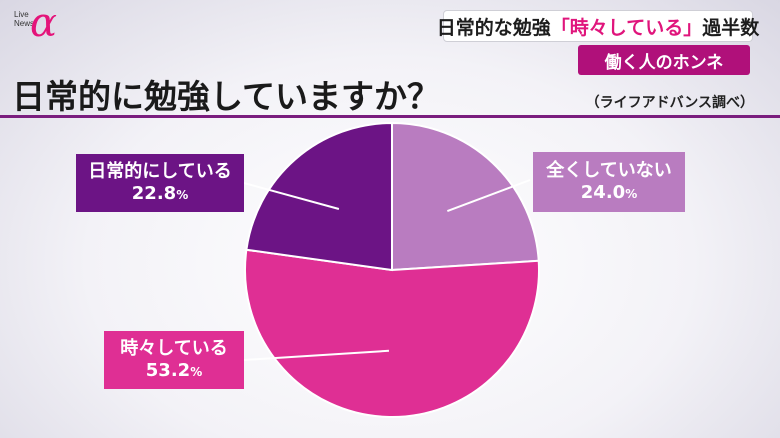 This screenshot has width=780, height=438. What do you see at coordinates (669, 103) in the screenshot?
I see `source-credit: （ライフアドバンス調べ）` at bounding box center [669, 103].